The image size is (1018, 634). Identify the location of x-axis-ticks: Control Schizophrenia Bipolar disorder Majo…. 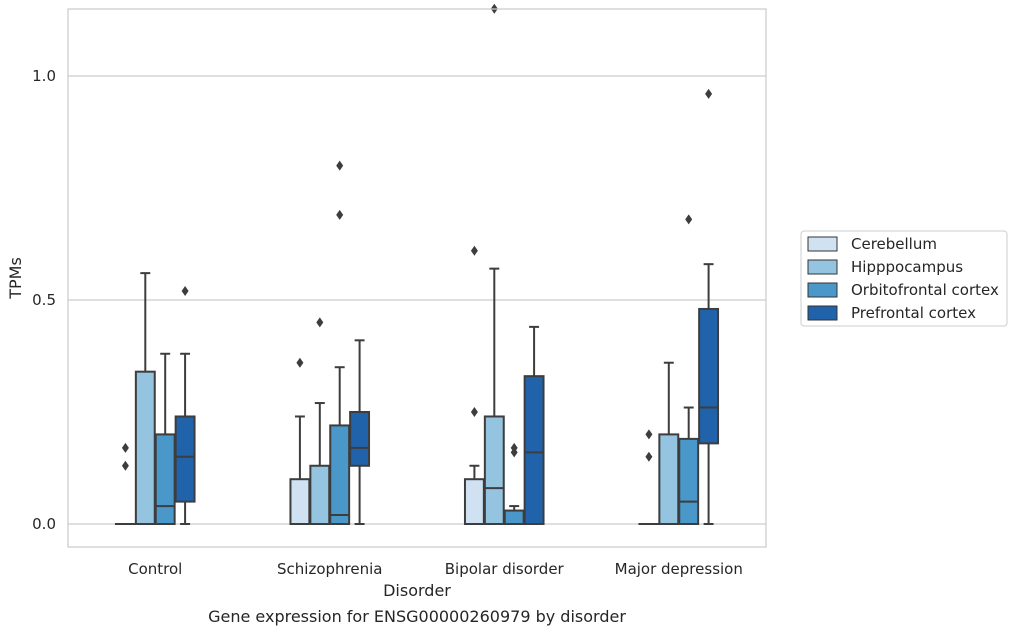
(435, 569).